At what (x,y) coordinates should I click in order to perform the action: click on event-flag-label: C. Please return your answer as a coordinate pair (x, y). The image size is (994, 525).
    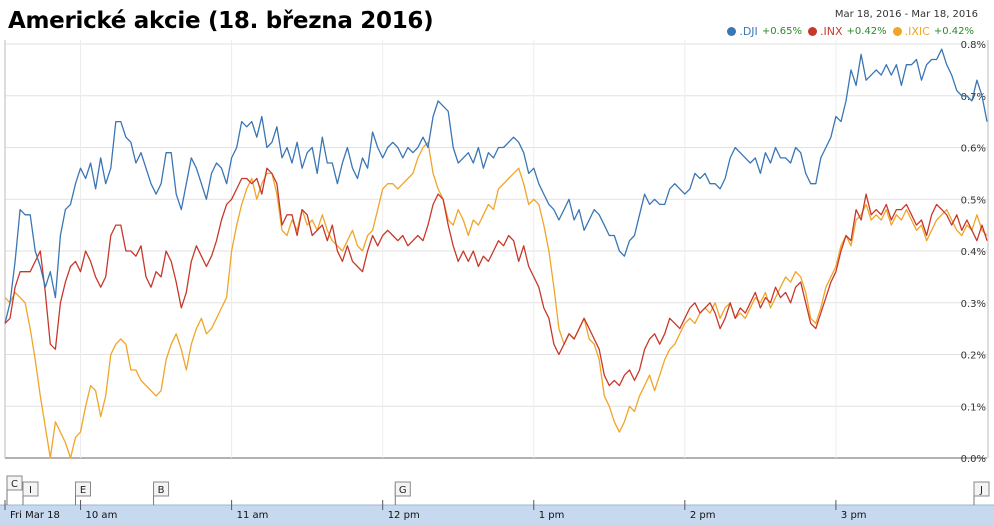
    Looking at the image, I should click on (14, 484).